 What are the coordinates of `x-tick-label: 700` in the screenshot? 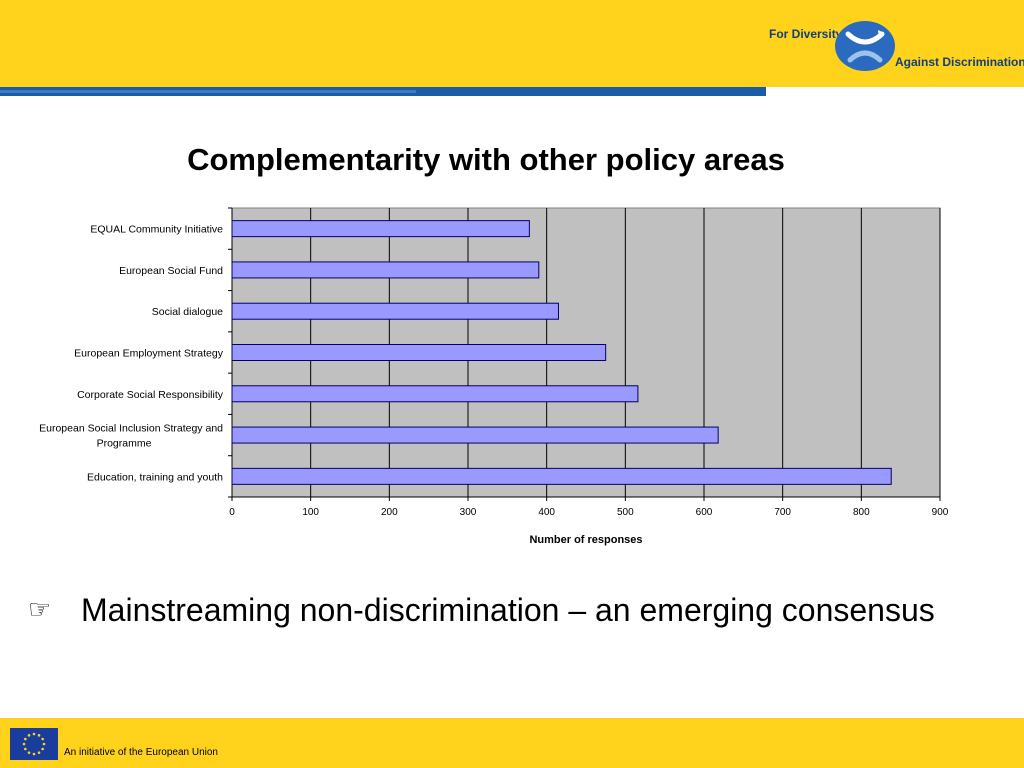 It's located at (782, 512).